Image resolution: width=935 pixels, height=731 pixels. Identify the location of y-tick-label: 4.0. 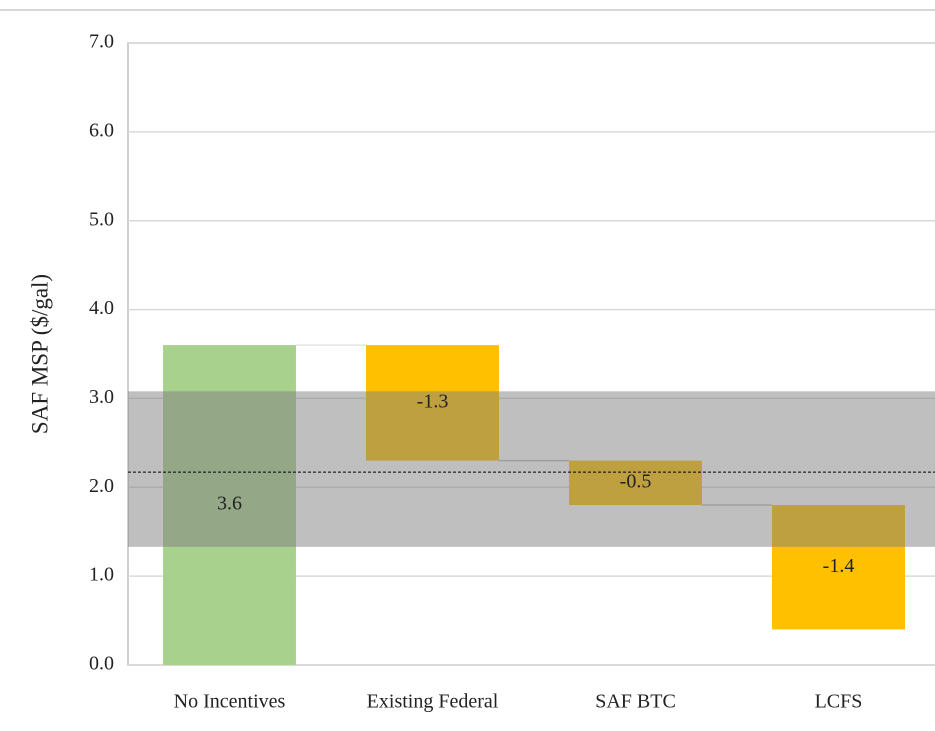
(101, 308).